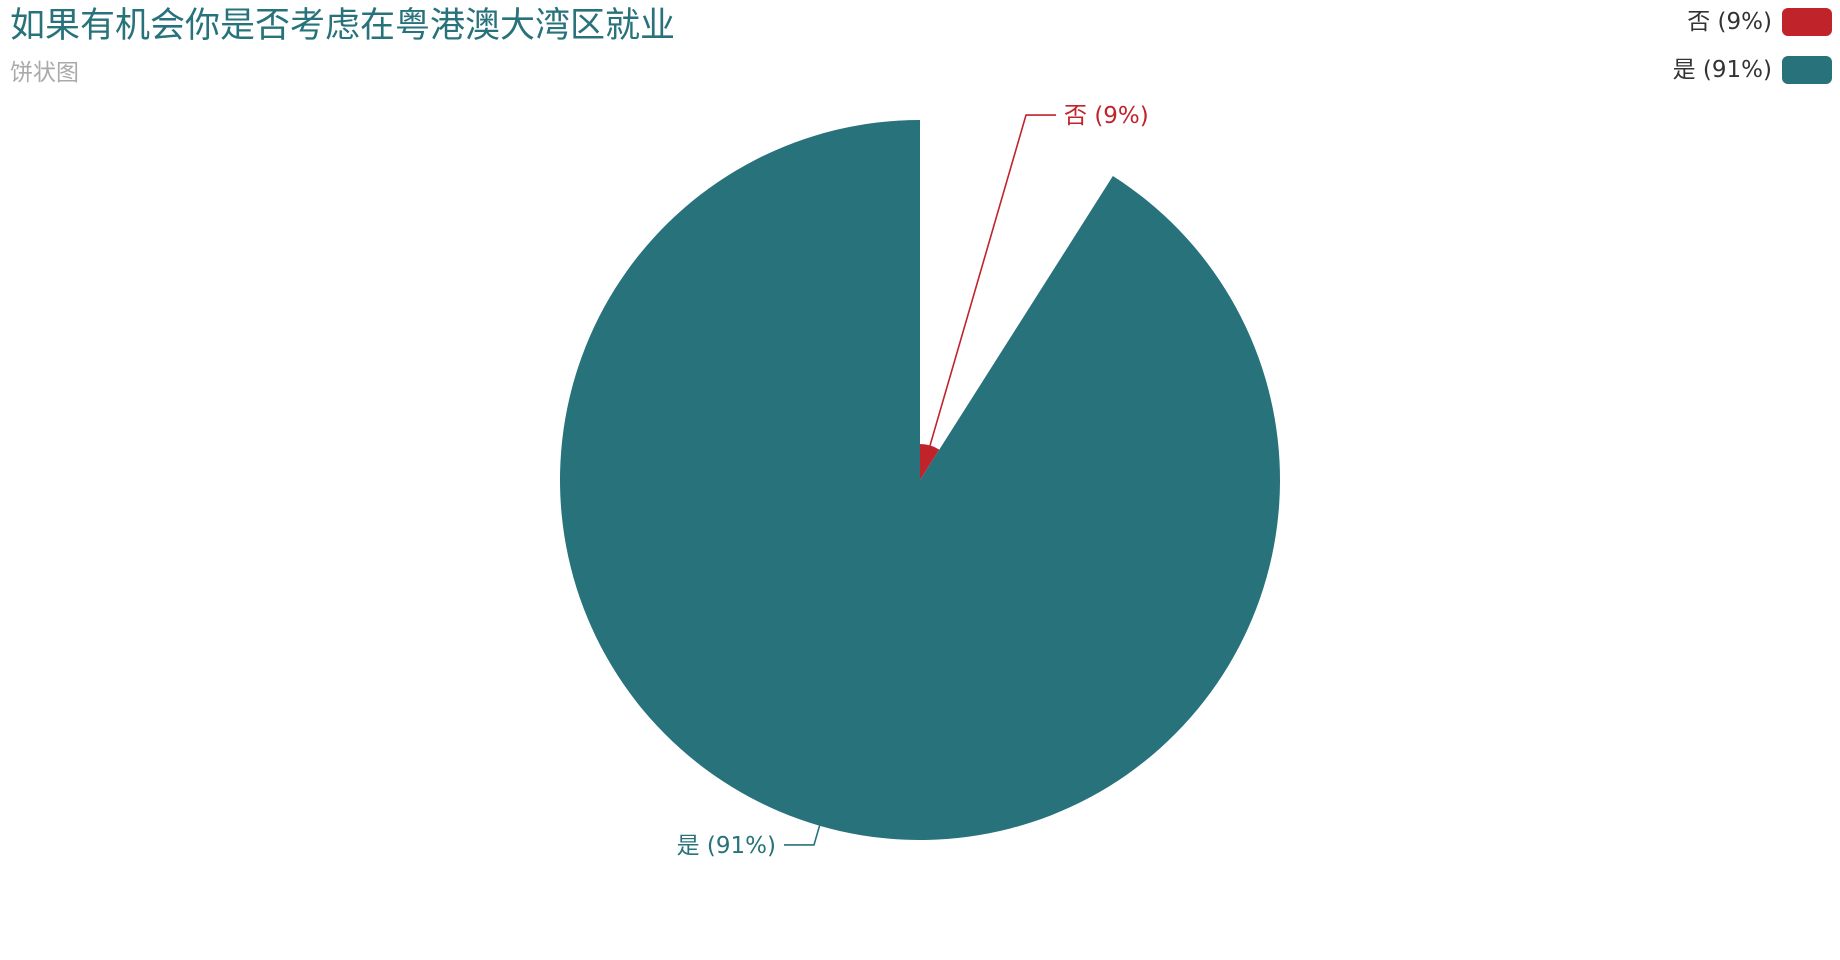  Describe the element at coordinates (1106, 116) in the screenshot. I see `slice-label-0: 否 (9%)` at that location.